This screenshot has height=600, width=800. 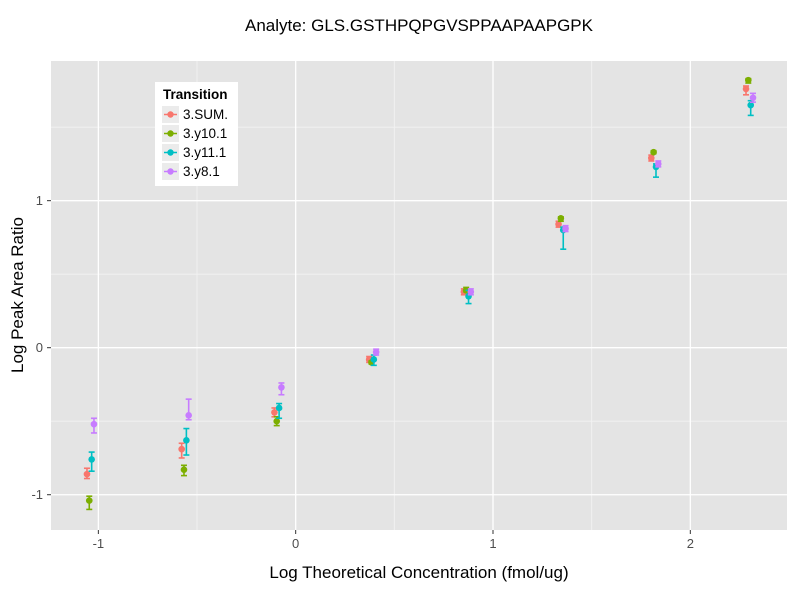 I want to click on legend-item-label: 3.y10.1, so click(x=205, y=133).